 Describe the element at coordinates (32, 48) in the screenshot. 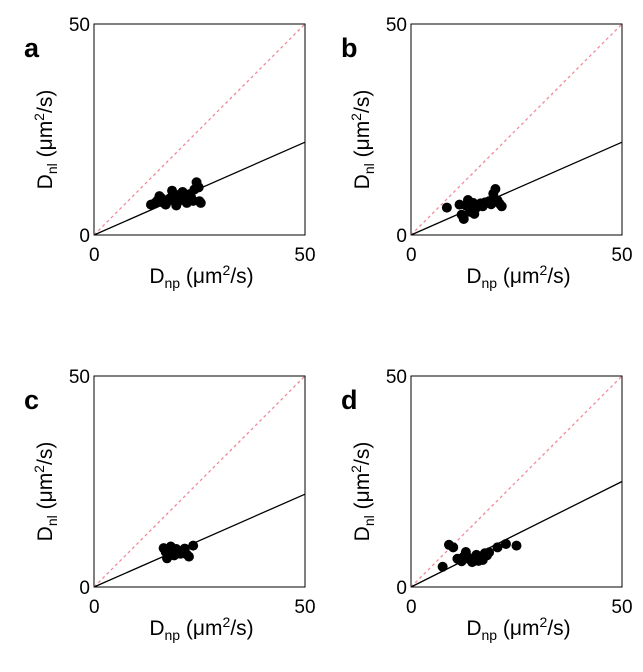

I see `panel-letter-a: a` at that location.